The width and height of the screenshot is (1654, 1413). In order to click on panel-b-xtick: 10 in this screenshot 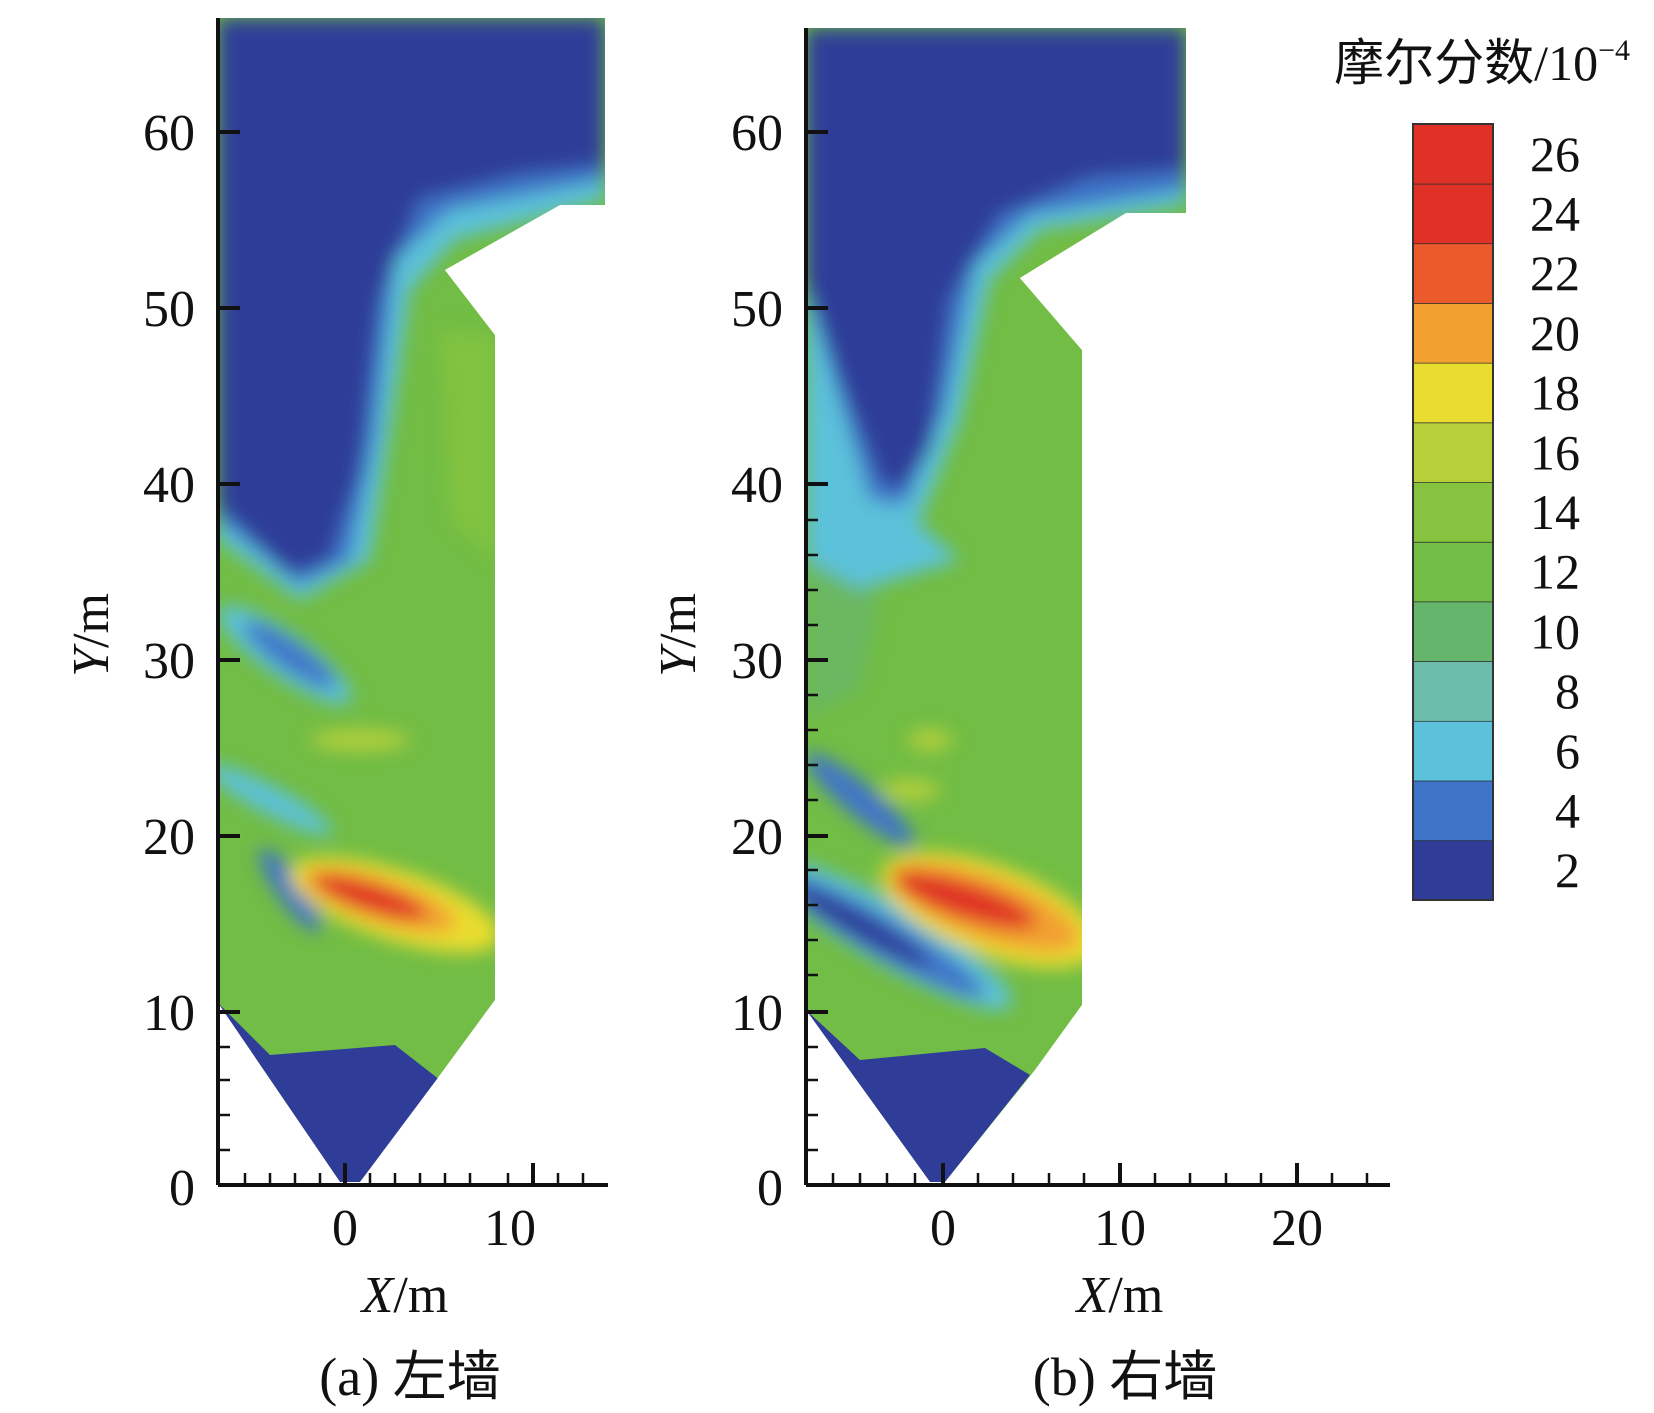, I will do `click(1120, 1228)`.